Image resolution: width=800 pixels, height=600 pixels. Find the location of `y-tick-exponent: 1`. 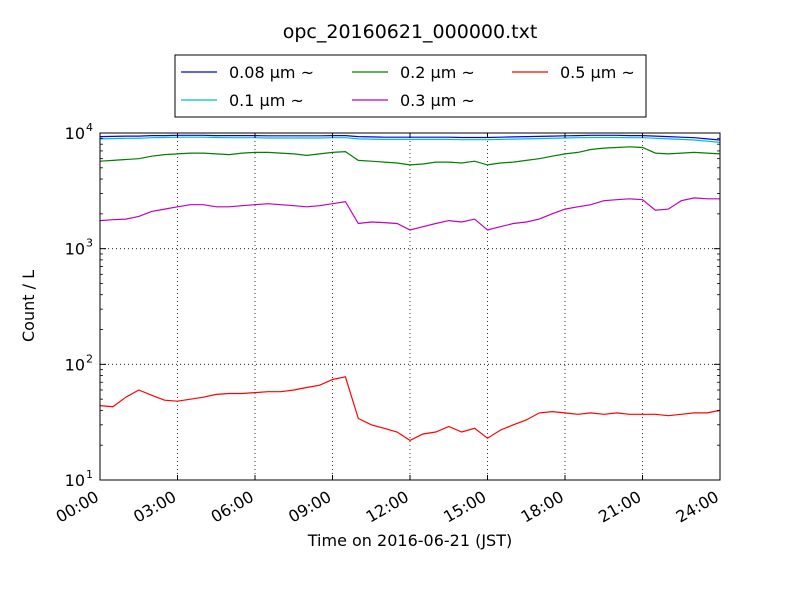

y-tick-exponent: 1 is located at coordinates (89, 474).